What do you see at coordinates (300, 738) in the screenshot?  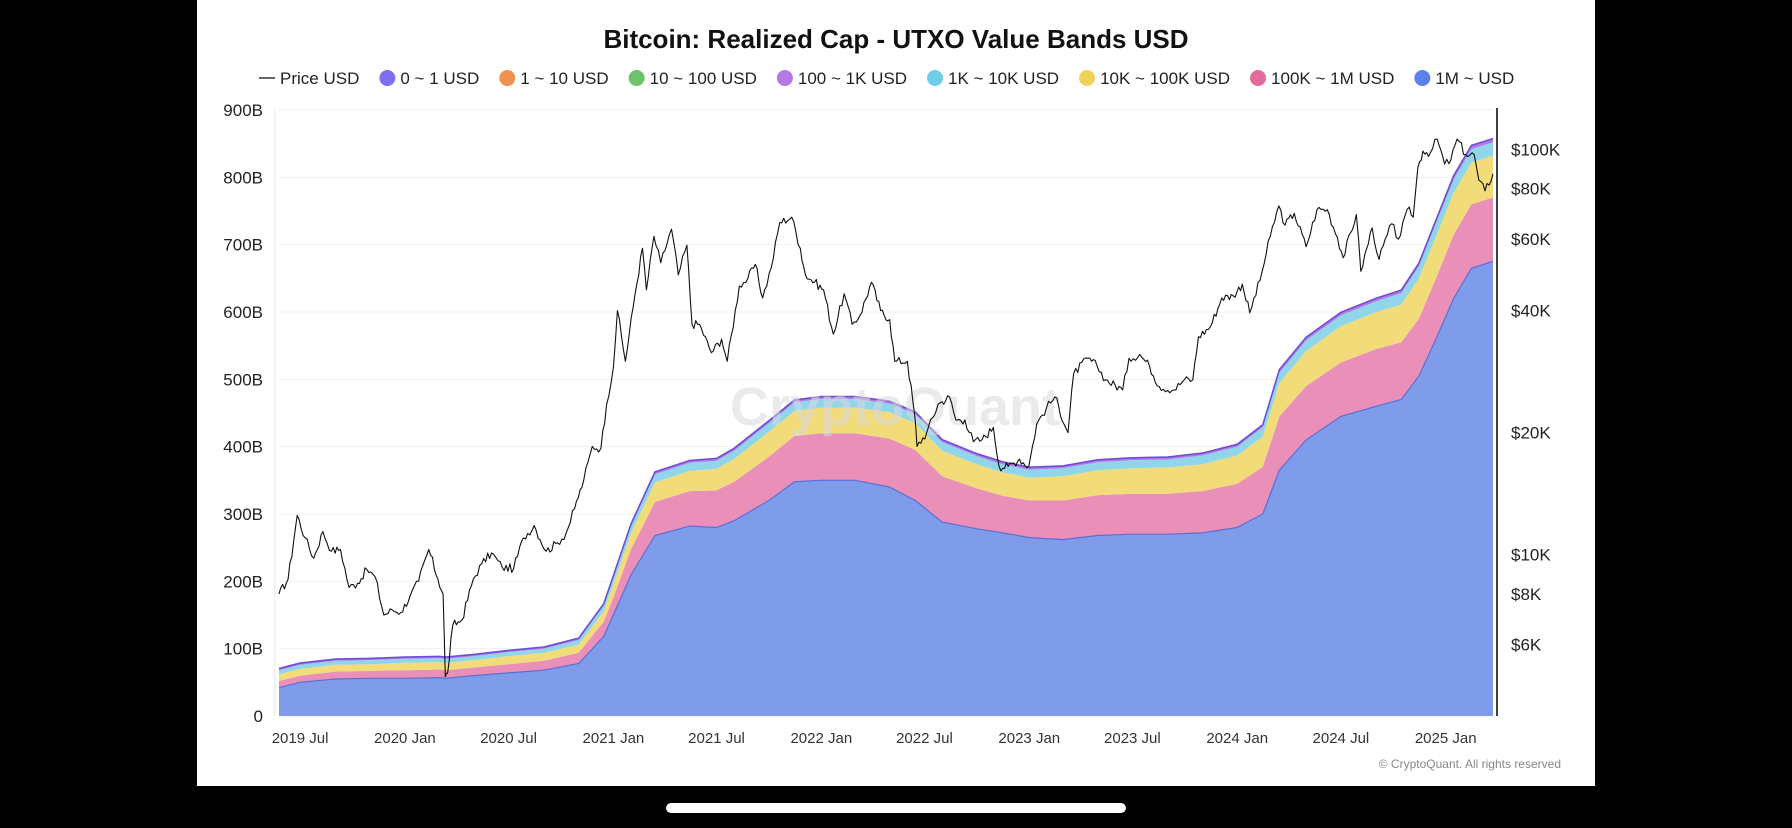 I see `x-tick-label: 2019 Jul` at bounding box center [300, 738].